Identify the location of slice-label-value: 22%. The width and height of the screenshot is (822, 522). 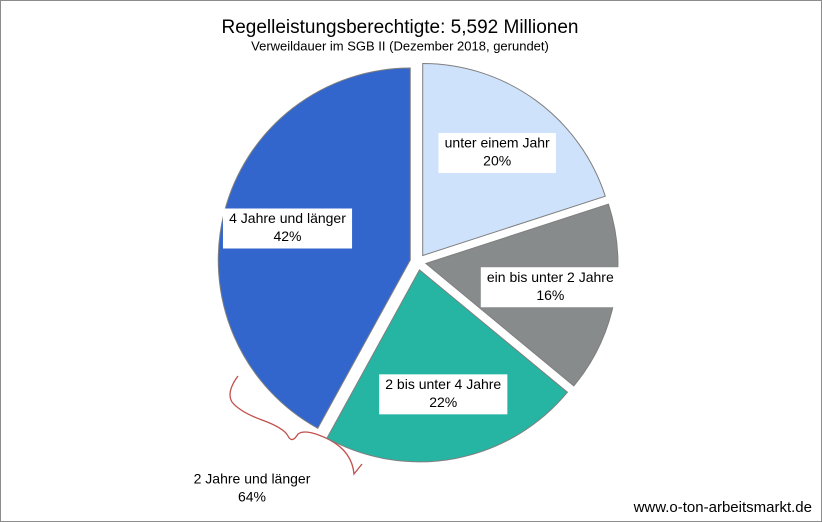
(443, 402).